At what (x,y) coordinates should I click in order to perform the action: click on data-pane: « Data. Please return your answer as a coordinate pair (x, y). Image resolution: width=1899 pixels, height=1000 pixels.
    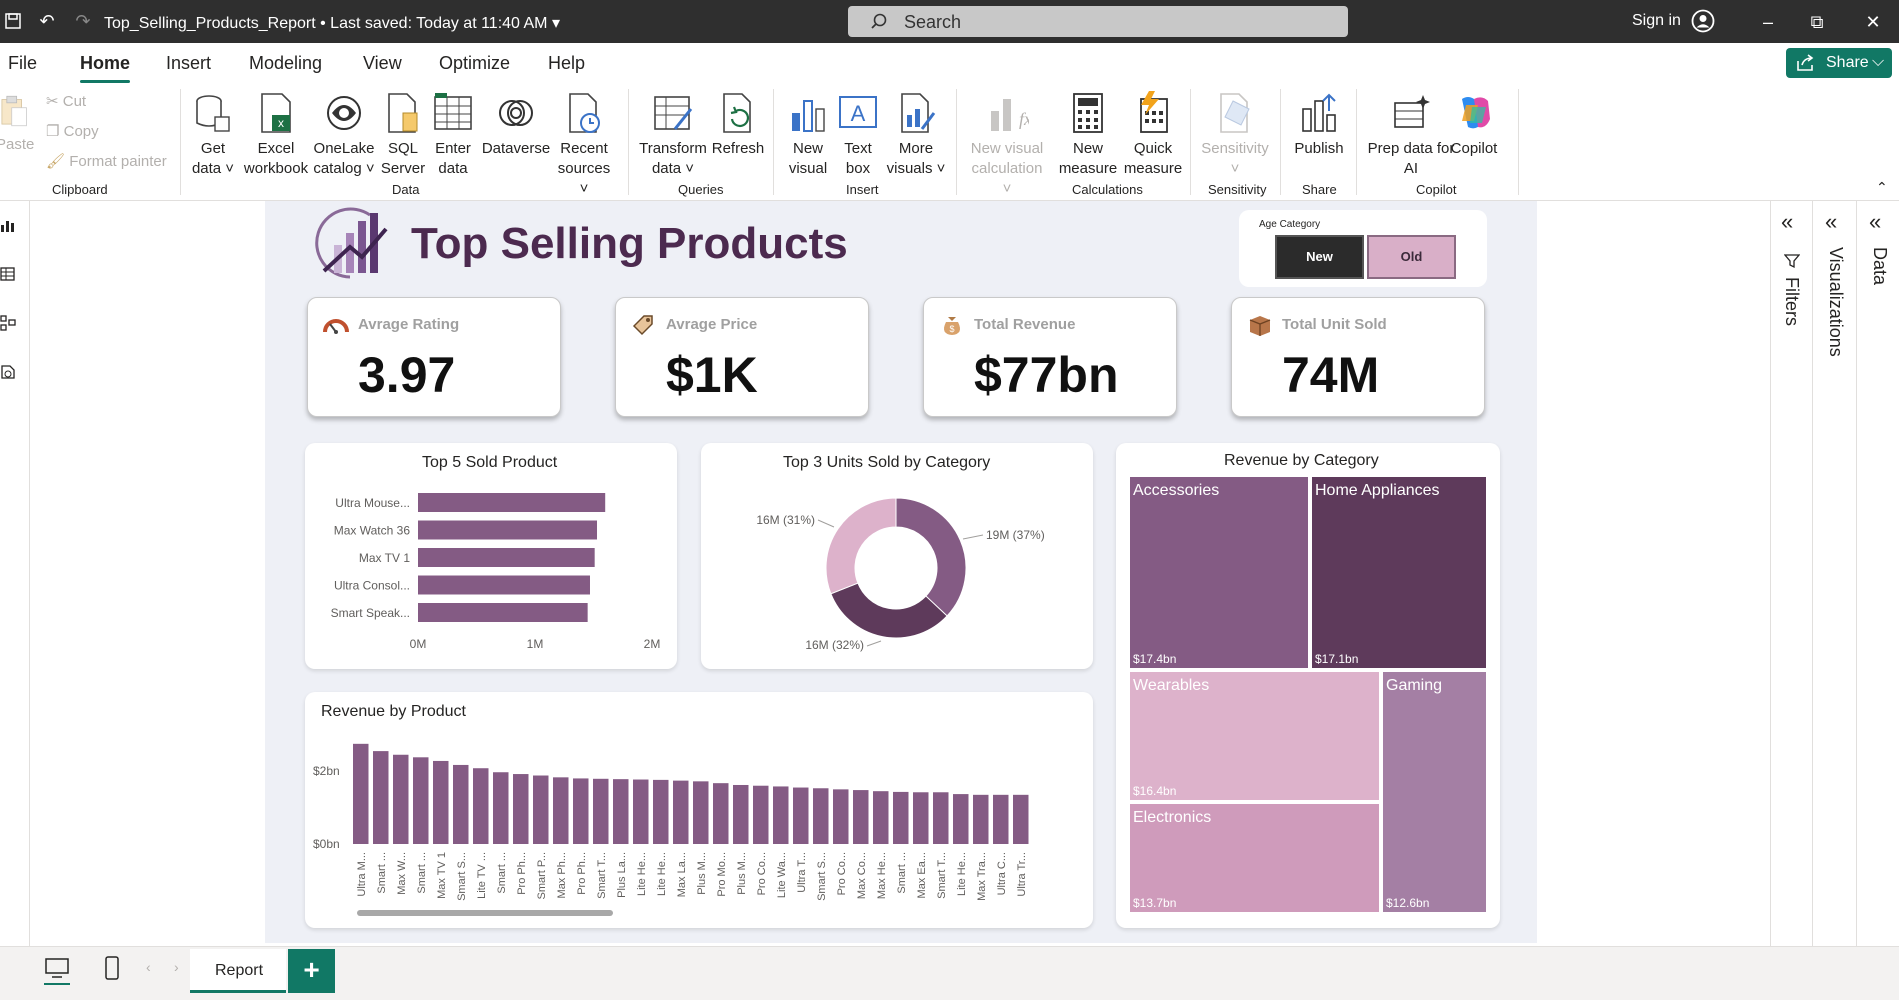
    Looking at the image, I should click on (1877, 573).